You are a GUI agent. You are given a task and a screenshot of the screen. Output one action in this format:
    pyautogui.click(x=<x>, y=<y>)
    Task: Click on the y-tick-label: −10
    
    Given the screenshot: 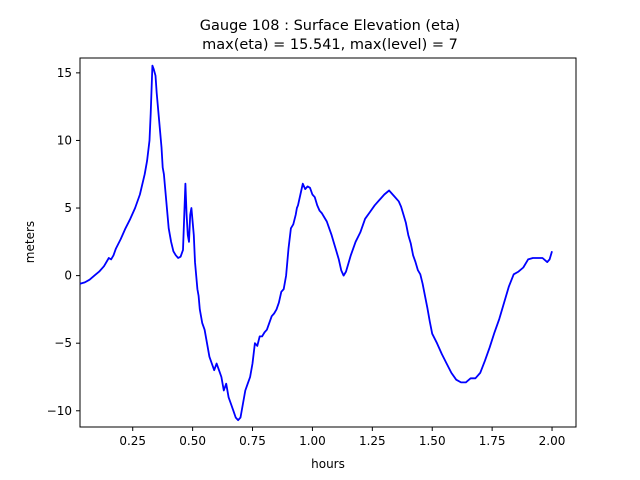 What is the action you would take?
    pyautogui.click(x=59, y=411)
    